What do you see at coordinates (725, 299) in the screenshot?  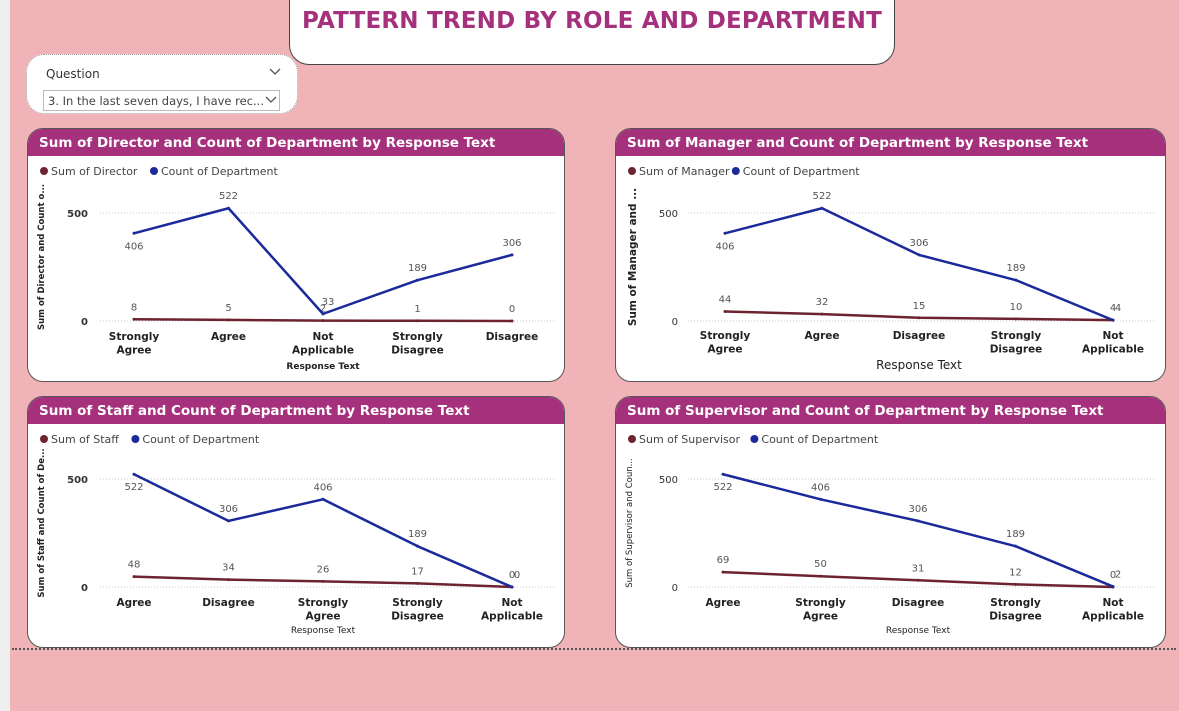 I see `data-label: 44` at bounding box center [725, 299].